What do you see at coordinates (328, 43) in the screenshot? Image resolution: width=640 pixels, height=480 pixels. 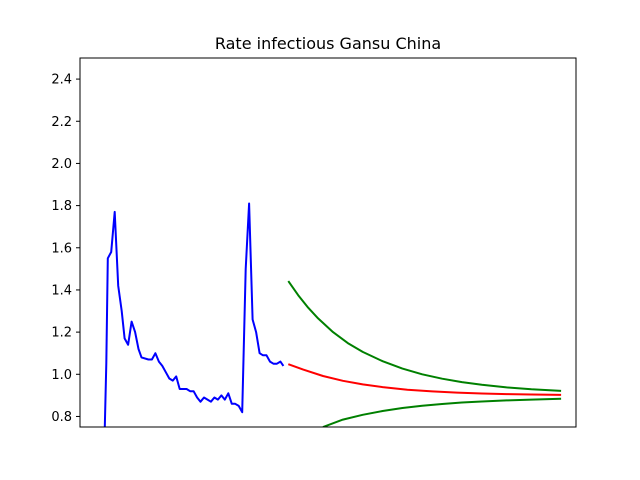 I see `chart-title: Rate infectious Gansu China` at bounding box center [328, 43].